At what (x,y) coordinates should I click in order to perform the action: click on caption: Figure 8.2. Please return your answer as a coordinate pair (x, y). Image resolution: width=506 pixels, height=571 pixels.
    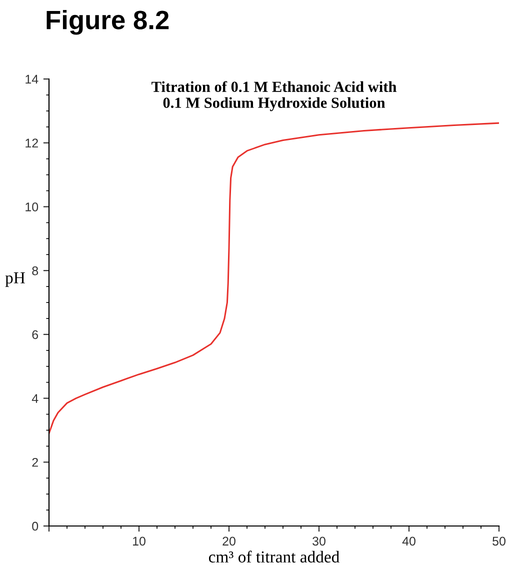
    Looking at the image, I should click on (107, 22).